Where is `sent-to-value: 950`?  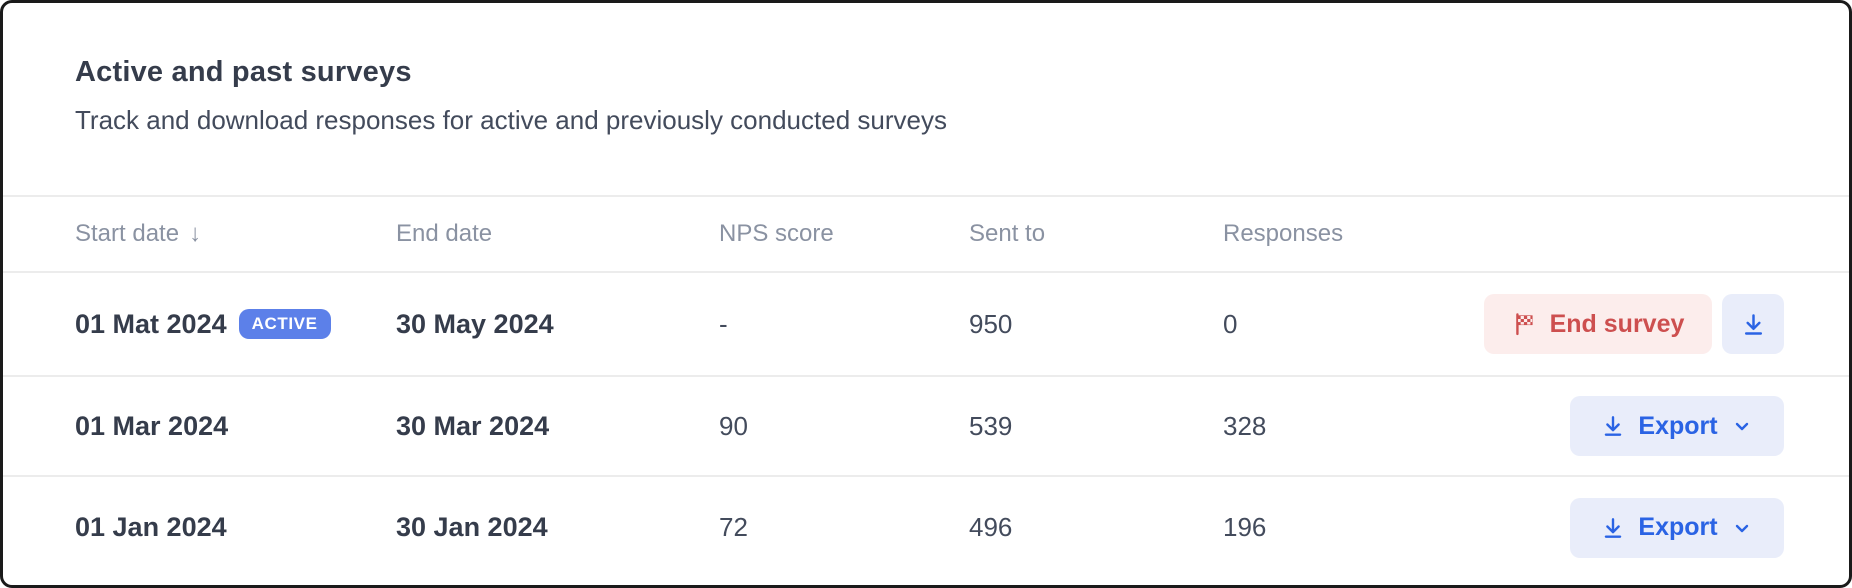 sent-to-value: 950 is located at coordinates (991, 323).